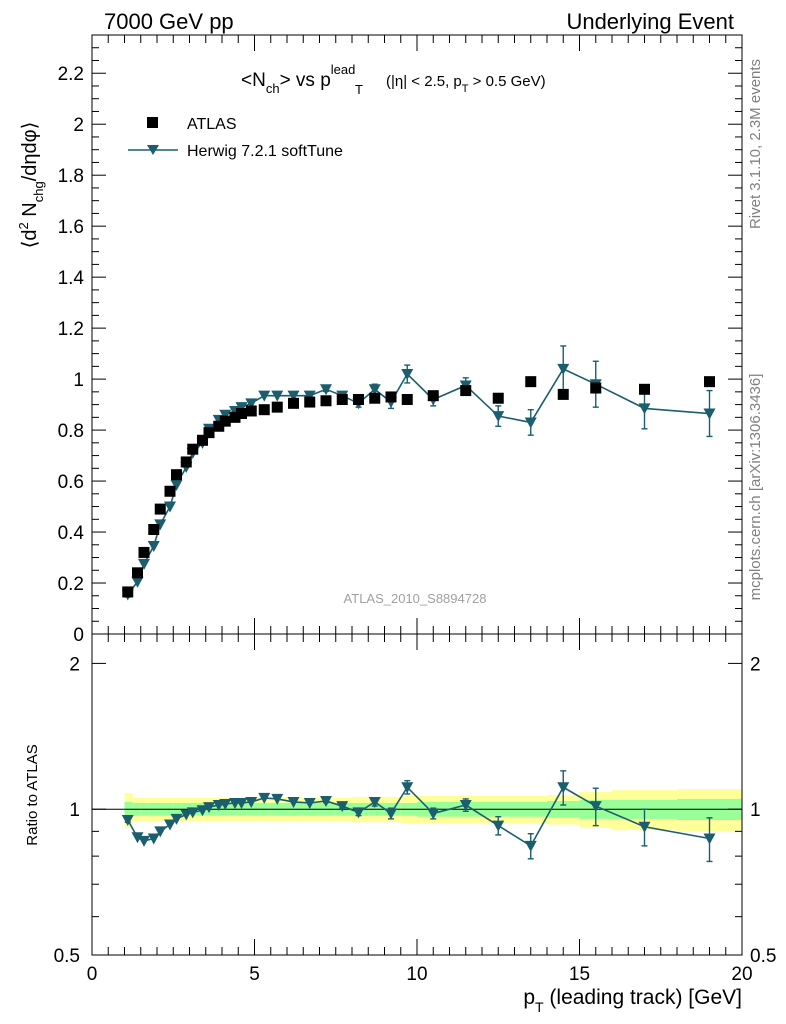 The image size is (786, 1024). Describe the element at coordinates (71, 482) in the screenshot. I see `main-y-tick-label: 0.6` at that location.